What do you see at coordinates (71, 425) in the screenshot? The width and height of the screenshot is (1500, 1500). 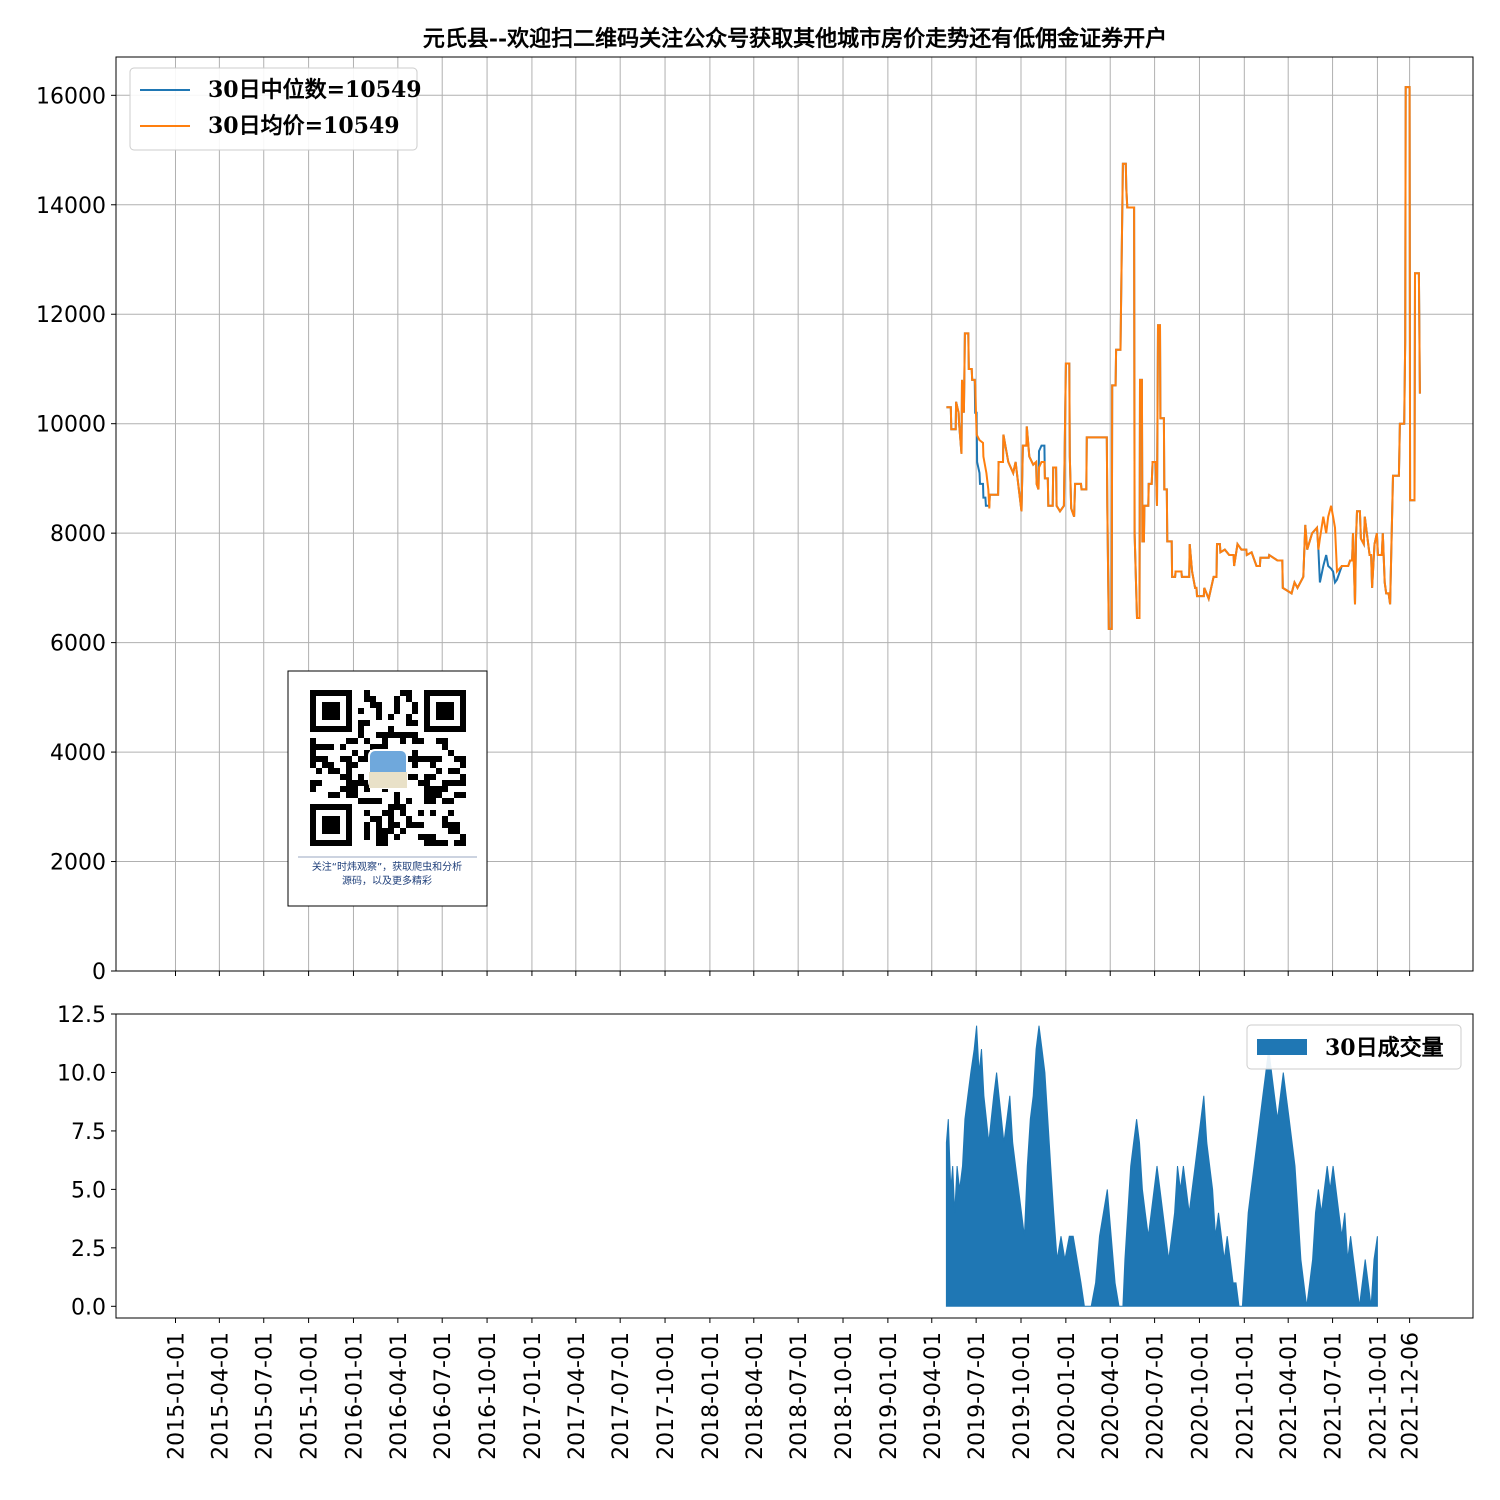 I see `price-y-tick-label: 10000` at bounding box center [71, 425].